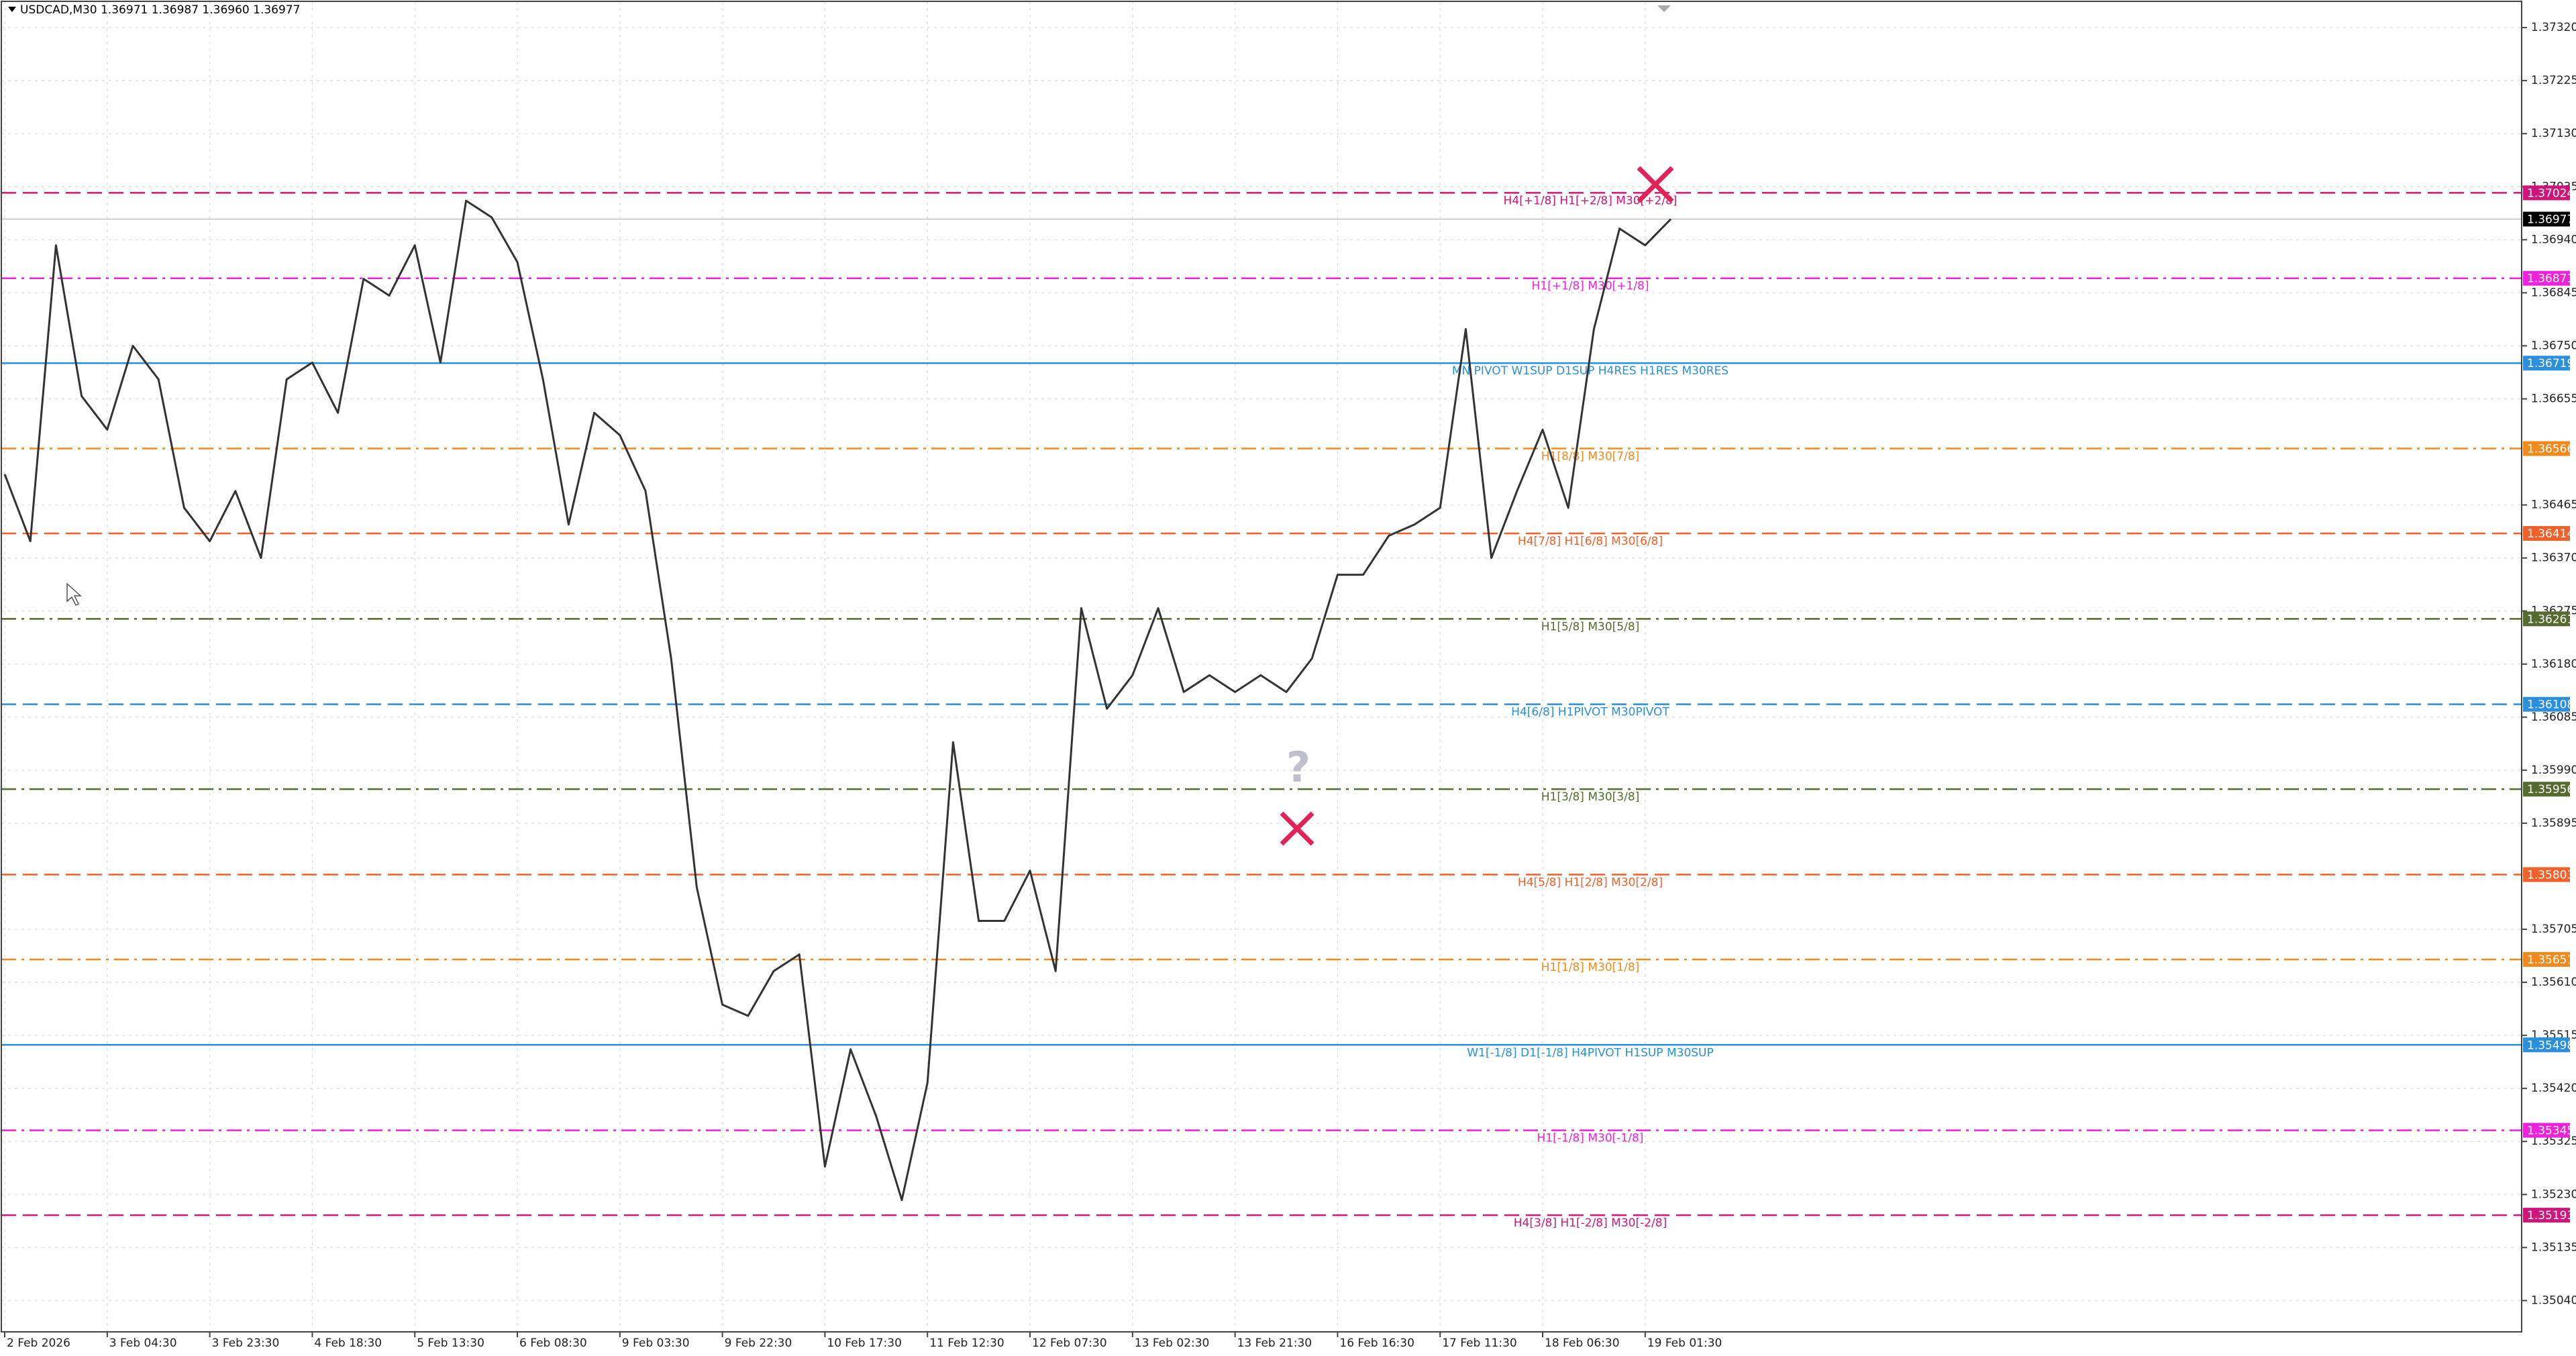 The image size is (2576, 1356). What do you see at coordinates (2553, 823) in the screenshot?
I see `y-tick-label: 1.35895` at bounding box center [2553, 823].